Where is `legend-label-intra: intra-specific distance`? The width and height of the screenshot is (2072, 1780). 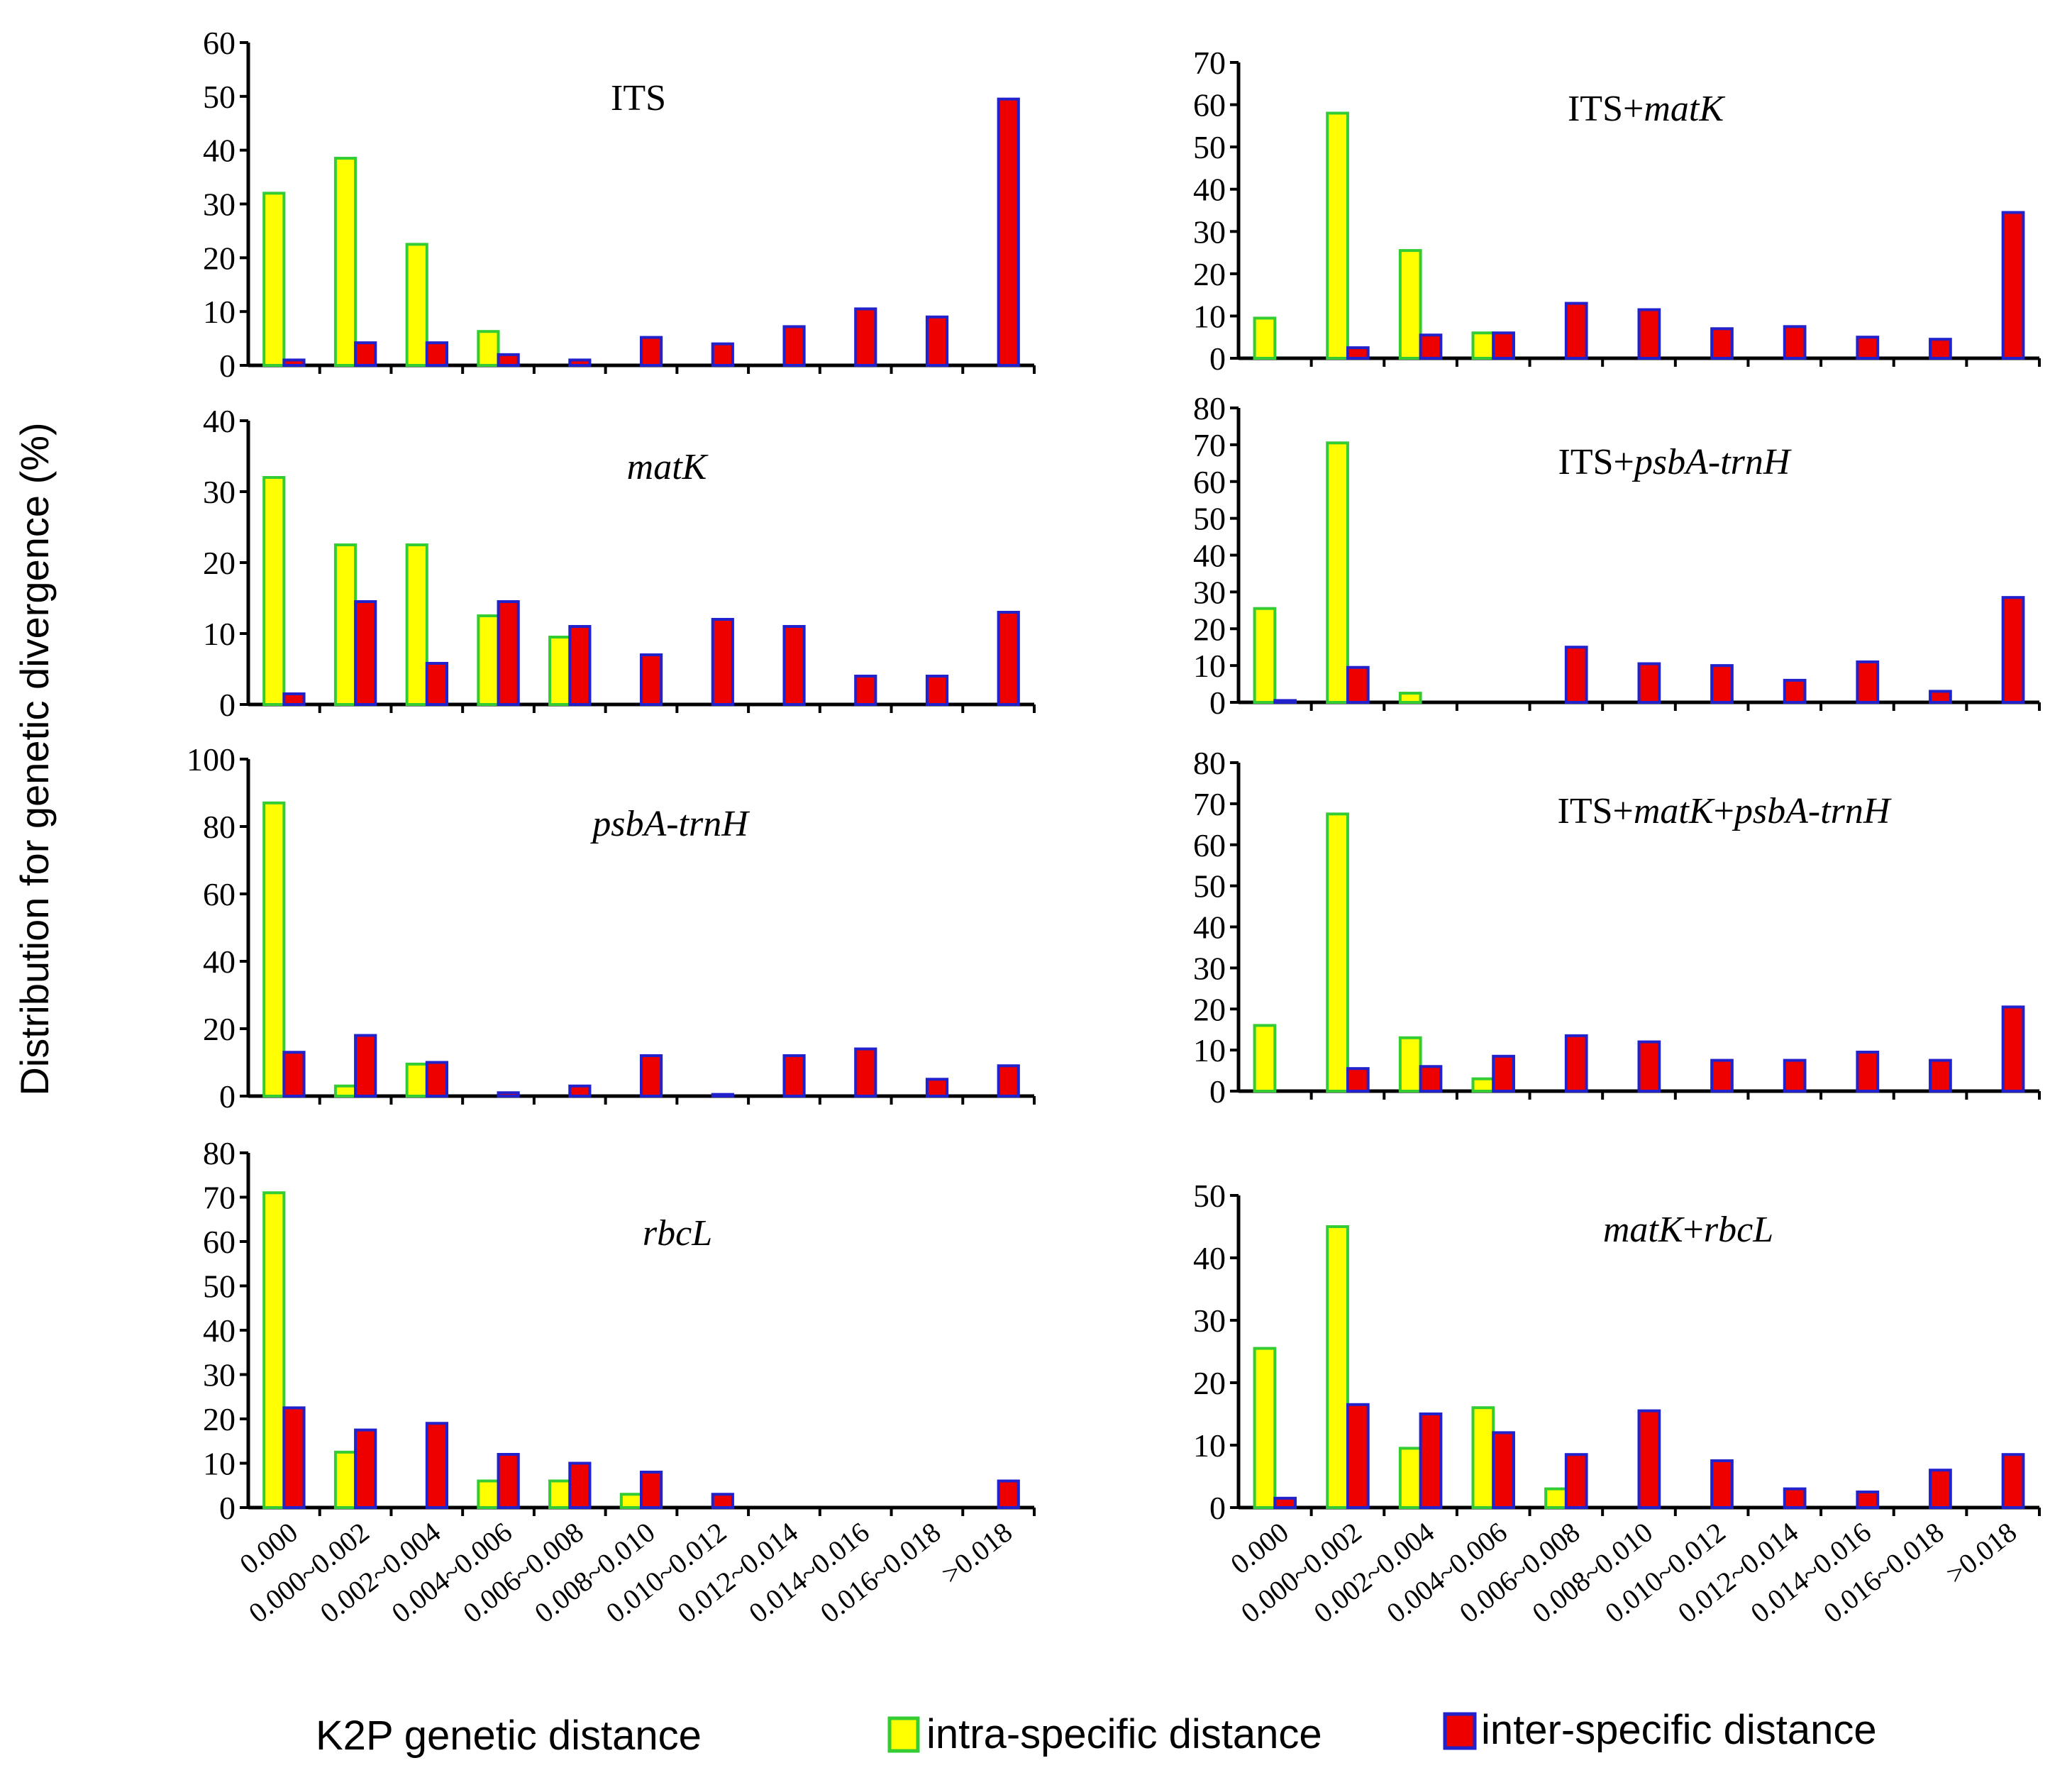
legend-label-intra: intra-specific distance is located at coordinates (1124, 1734).